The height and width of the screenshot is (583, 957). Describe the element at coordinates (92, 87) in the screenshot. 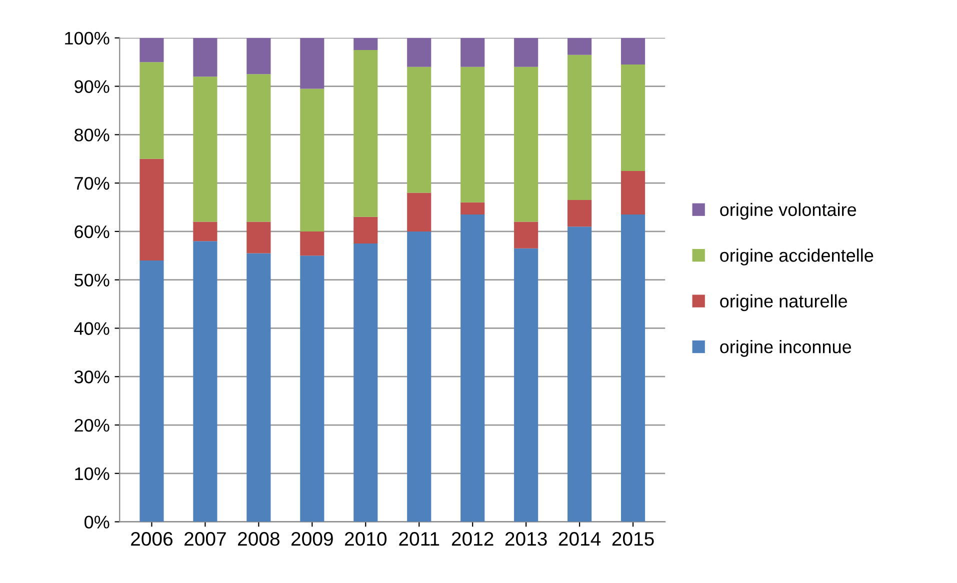

I see `y-tick-label: 90%` at that location.